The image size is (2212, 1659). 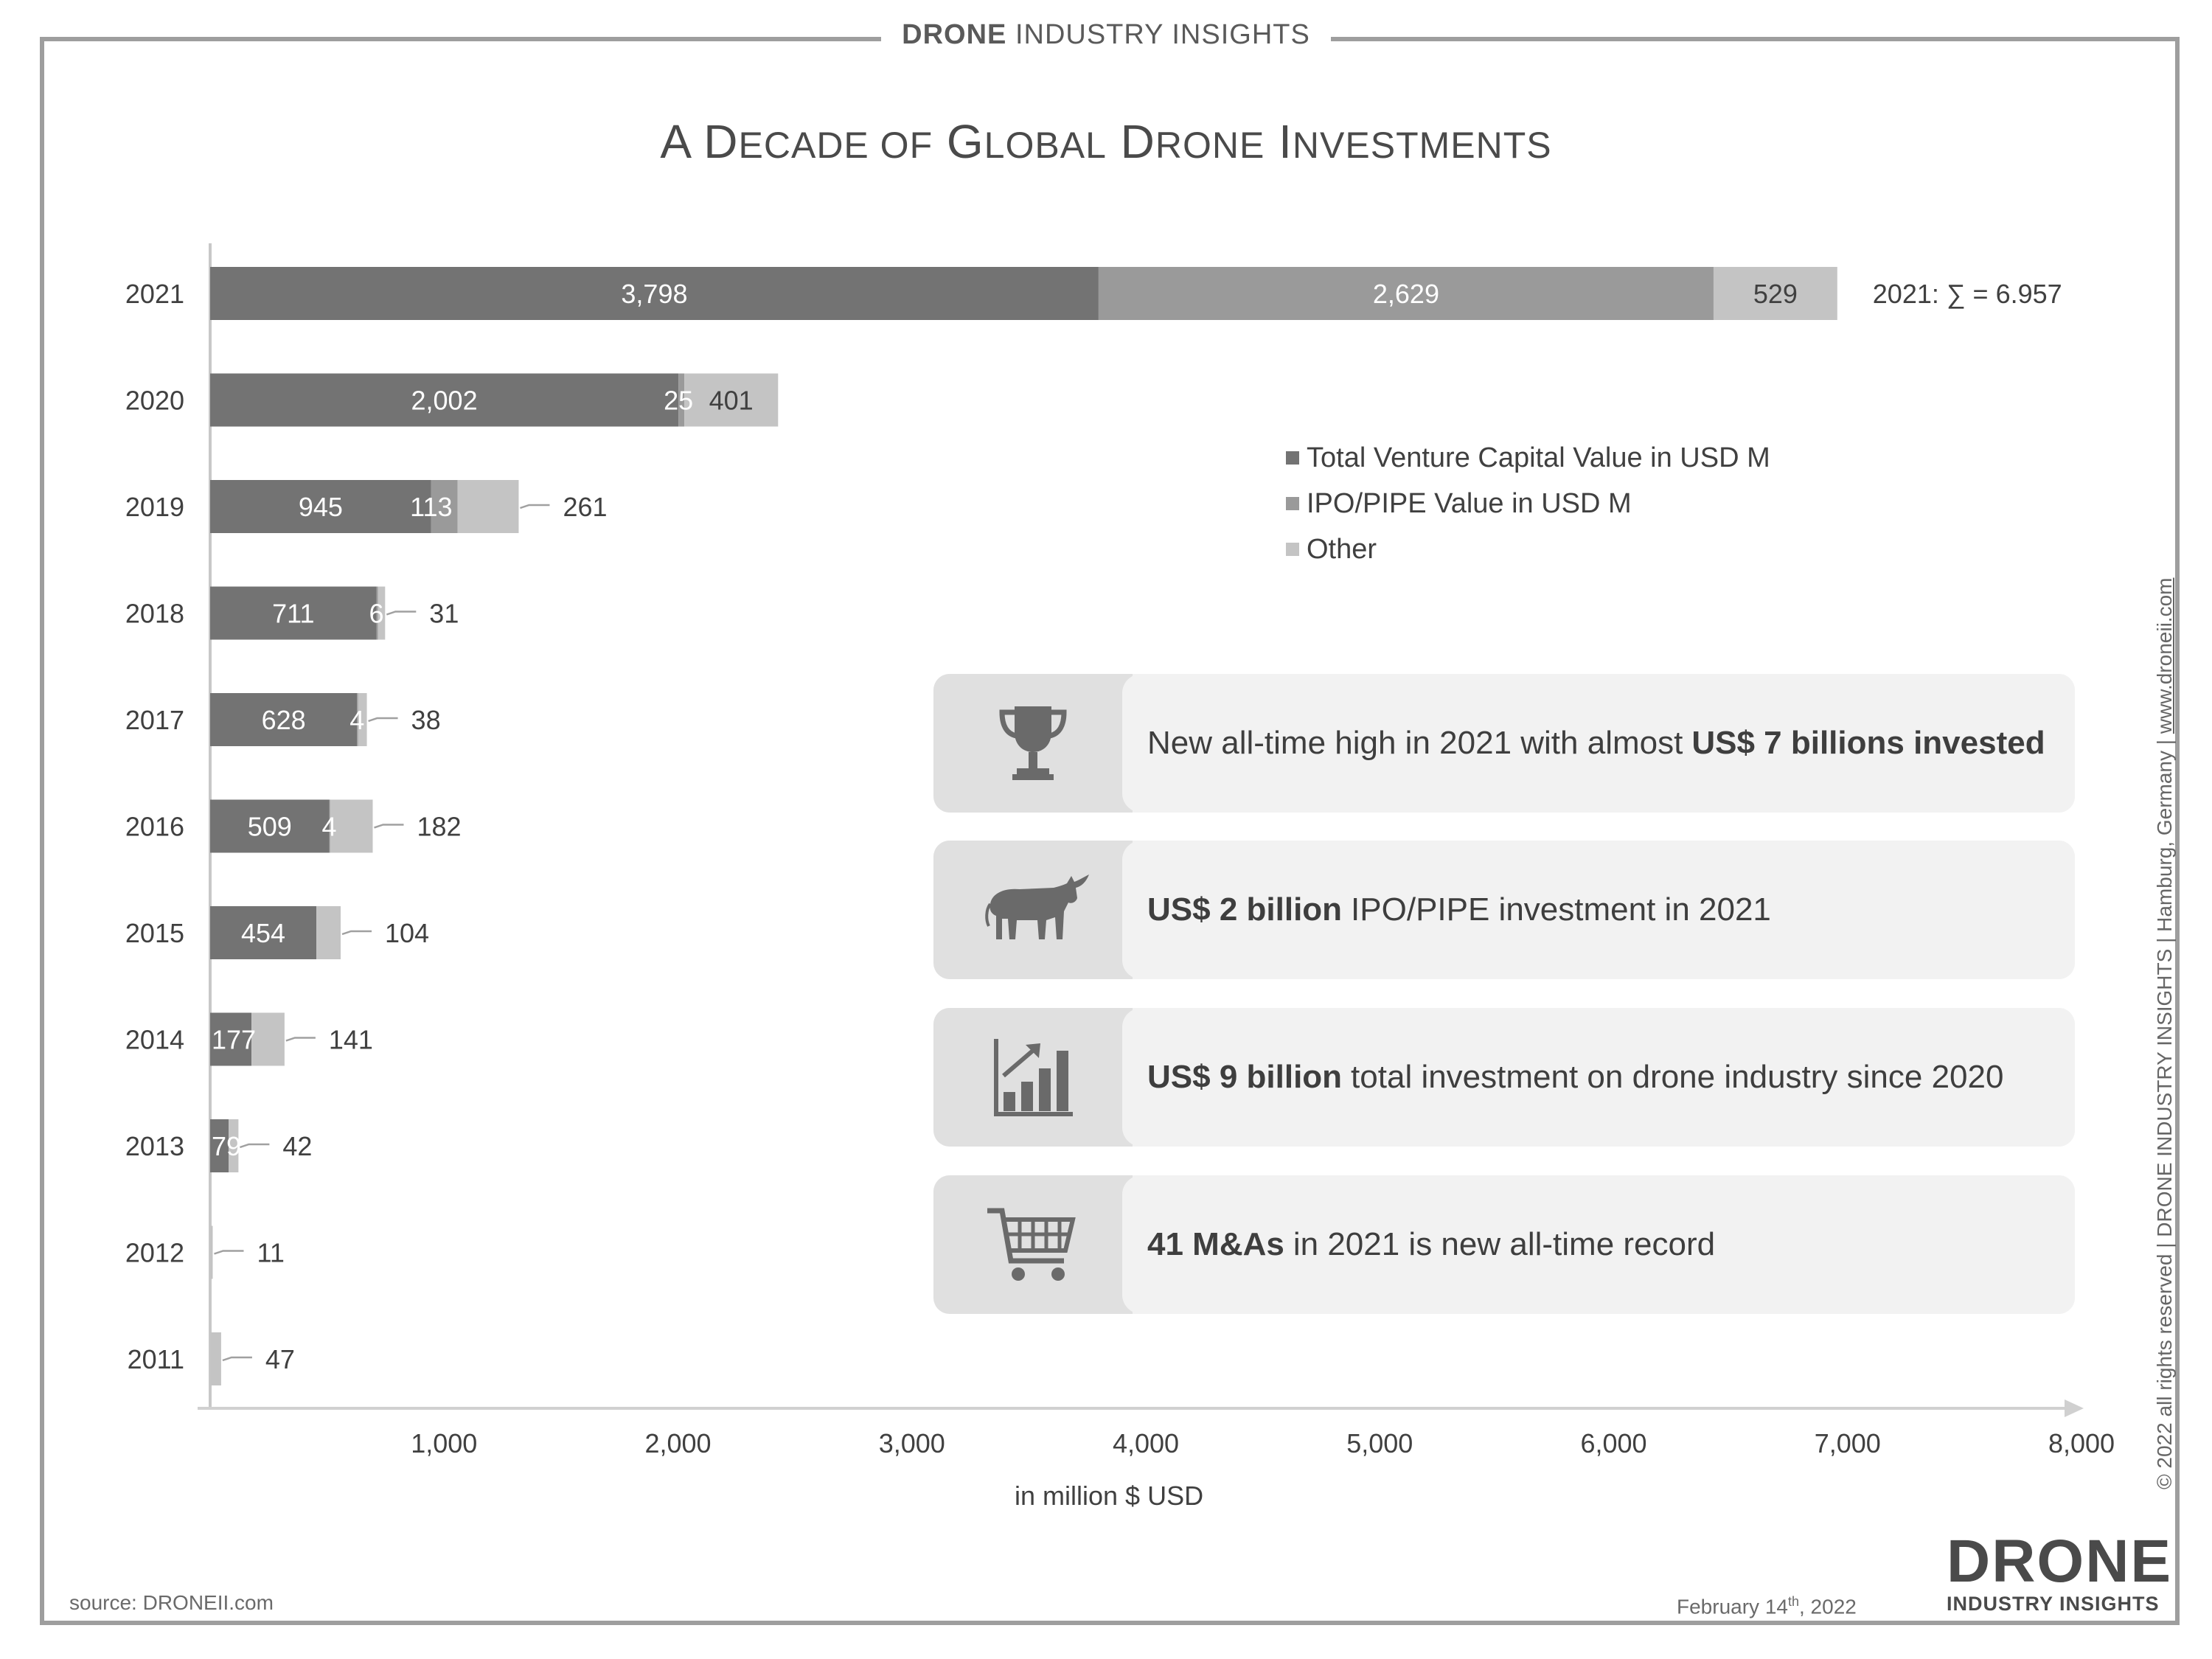 I want to click on data-label: 182, so click(x=439, y=827).